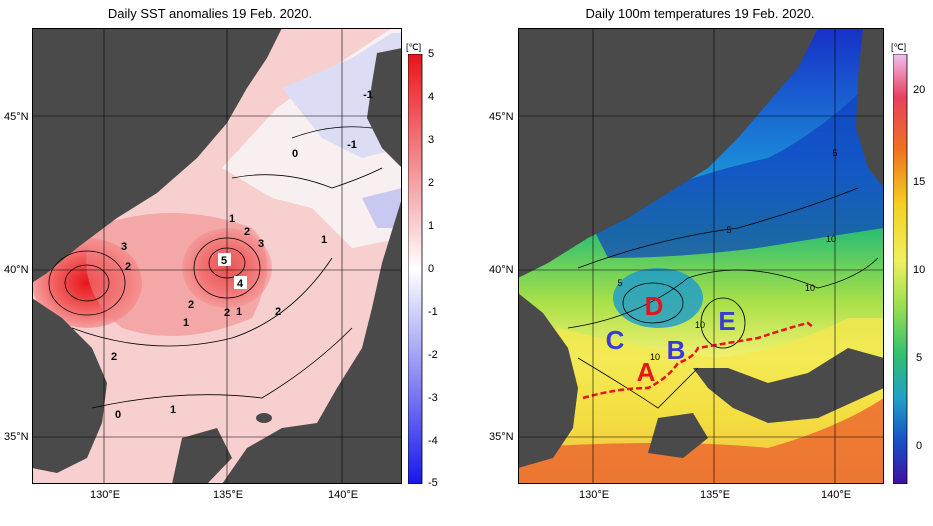 The width and height of the screenshot is (933, 526). I want to click on contour-label: 4, so click(240, 284).